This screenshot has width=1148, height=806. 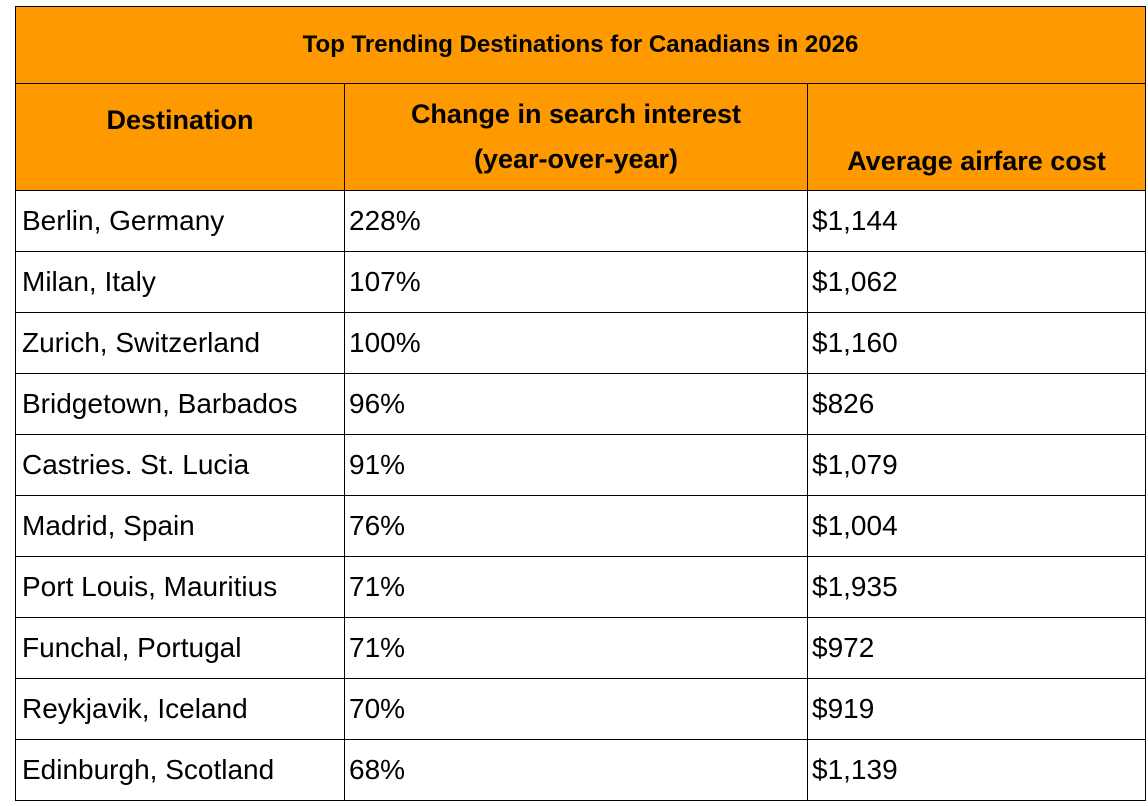 What do you see at coordinates (576, 282) in the screenshot?
I see `change-cell: 107%` at bounding box center [576, 282].